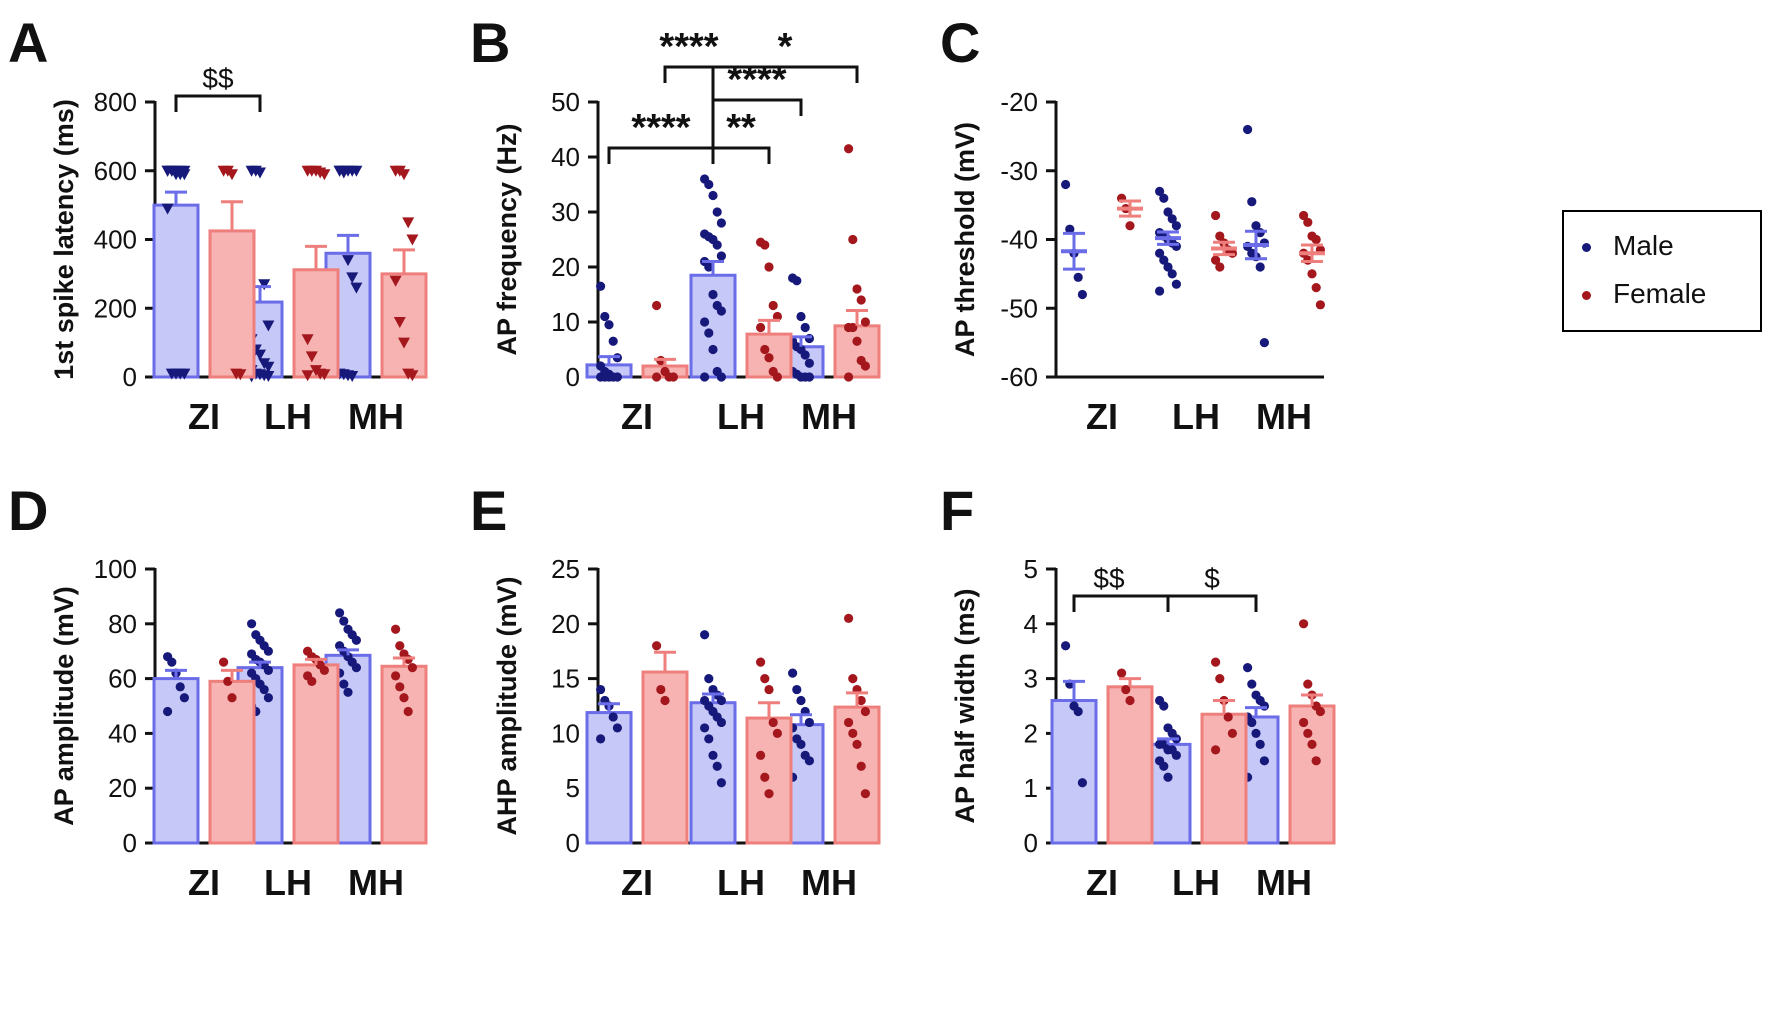 The image size is (1772, 1018). What do you see at coordinates (1644, 294) in the screenshot?
I see `legend-item-female: Female` at bounding box center [1644, 294].